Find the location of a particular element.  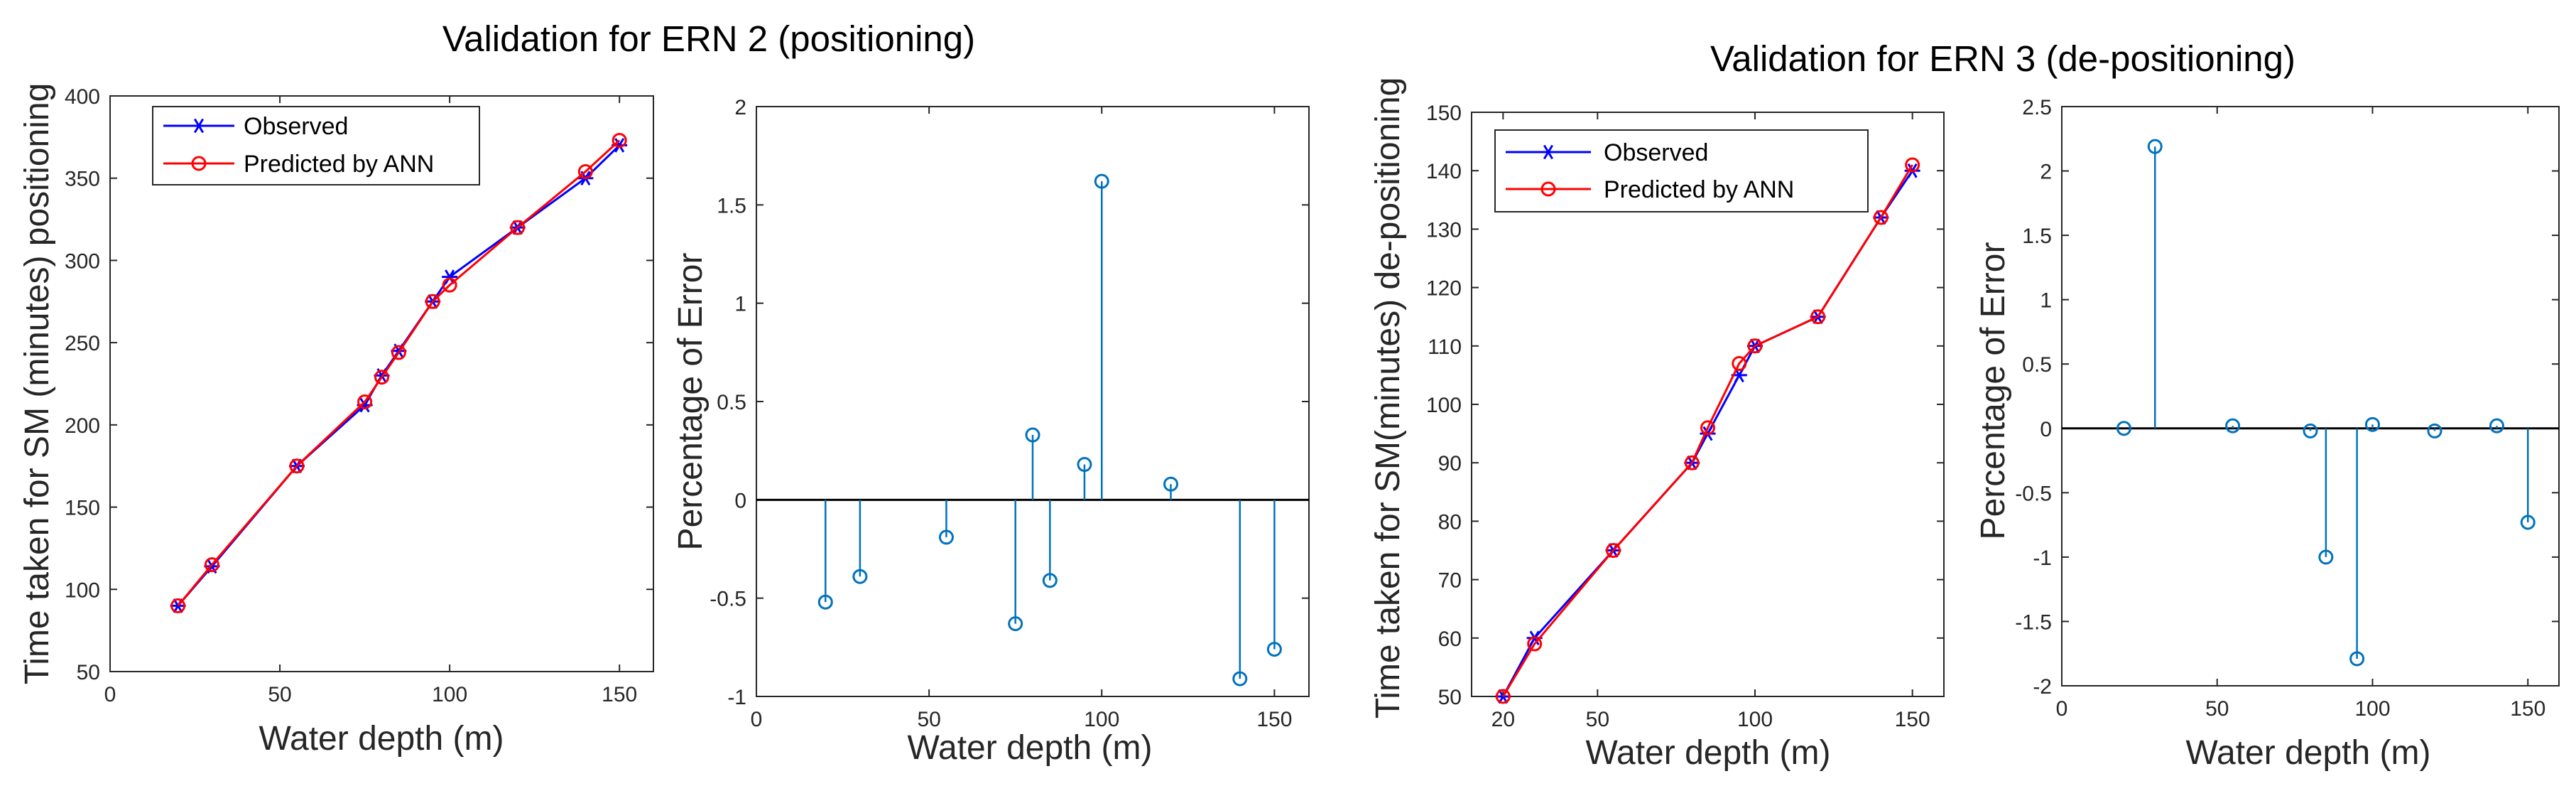

asterisk-marker-icon is located at coordinates (1548, 152).